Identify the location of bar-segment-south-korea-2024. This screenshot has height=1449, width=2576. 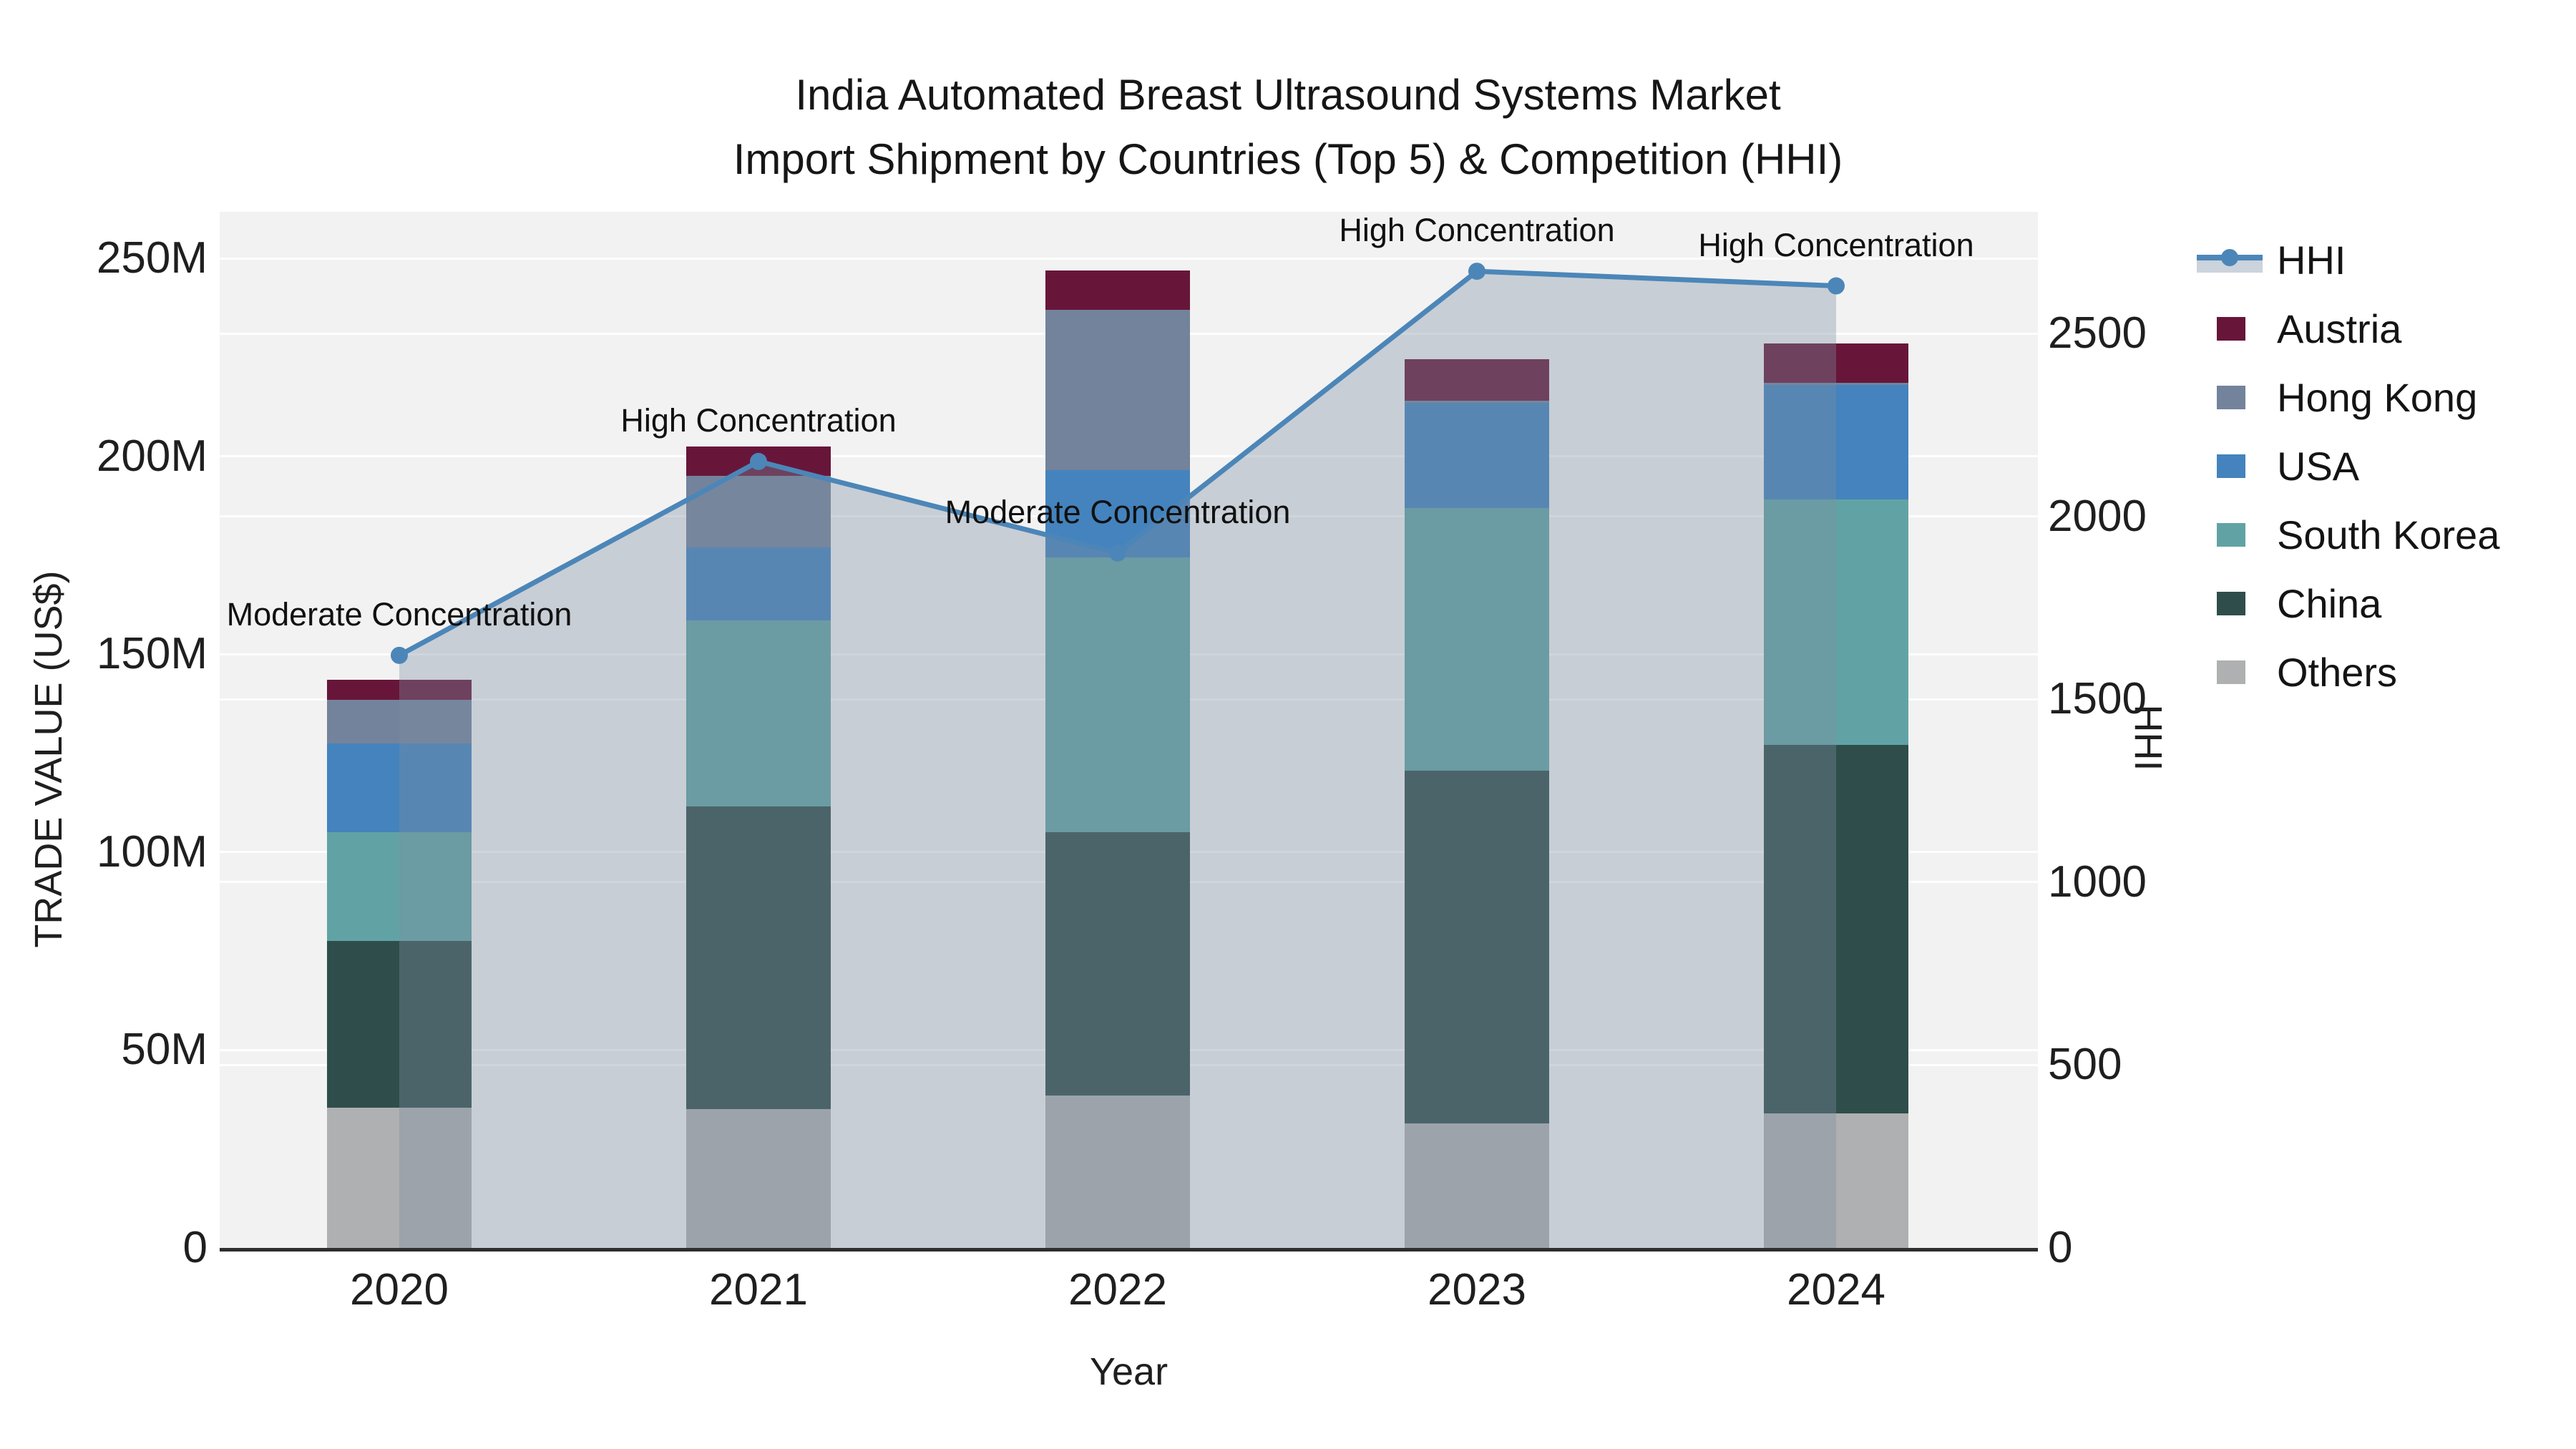
(1836, 622).